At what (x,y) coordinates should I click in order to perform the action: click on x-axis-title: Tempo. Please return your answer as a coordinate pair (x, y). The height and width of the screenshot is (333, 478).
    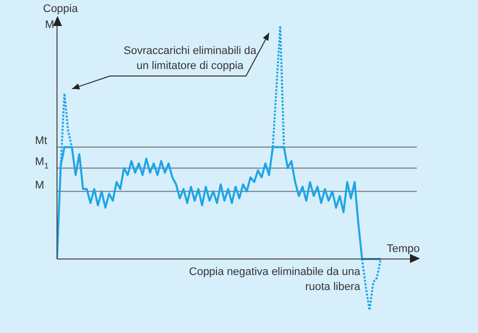
    Looking at the image, I should click on (403, 248).